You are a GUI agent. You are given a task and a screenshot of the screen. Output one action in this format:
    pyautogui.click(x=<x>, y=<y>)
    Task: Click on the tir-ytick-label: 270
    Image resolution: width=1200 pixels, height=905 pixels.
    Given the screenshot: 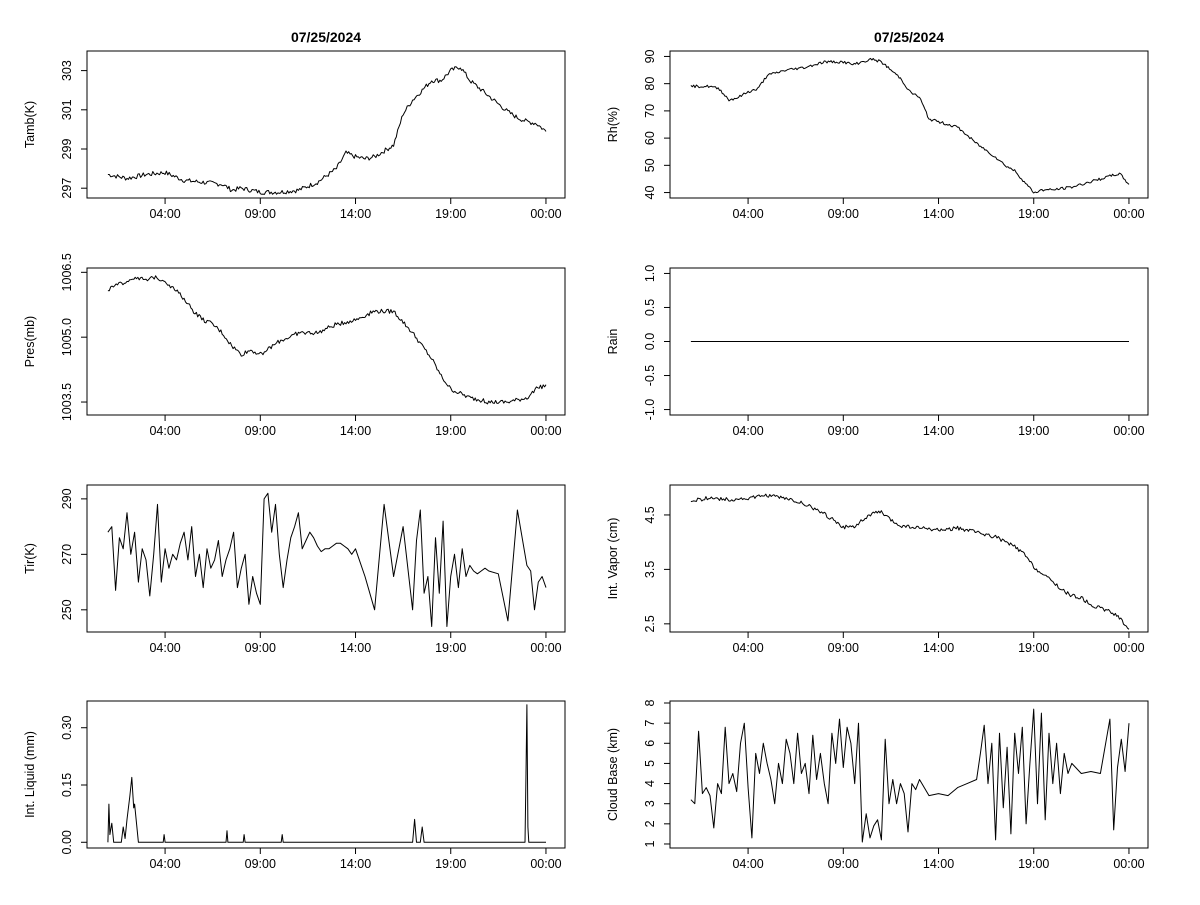 What is the action you would take?
    pyautogui.click(x=67, y=554)
    